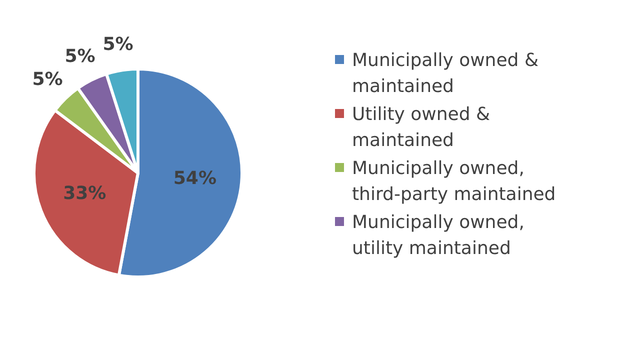 This screenshot has height=337, width=620. I want to click on data-label: 33%, so click(84, 193).